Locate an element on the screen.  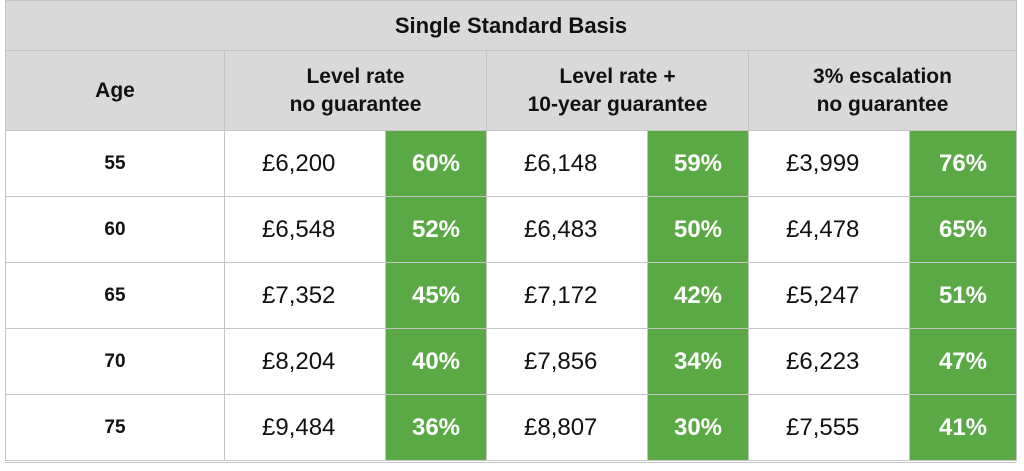
table-row: 65 £7,352 45% £7,172 42% £5,247 51% is located at coordinates (511, 295).